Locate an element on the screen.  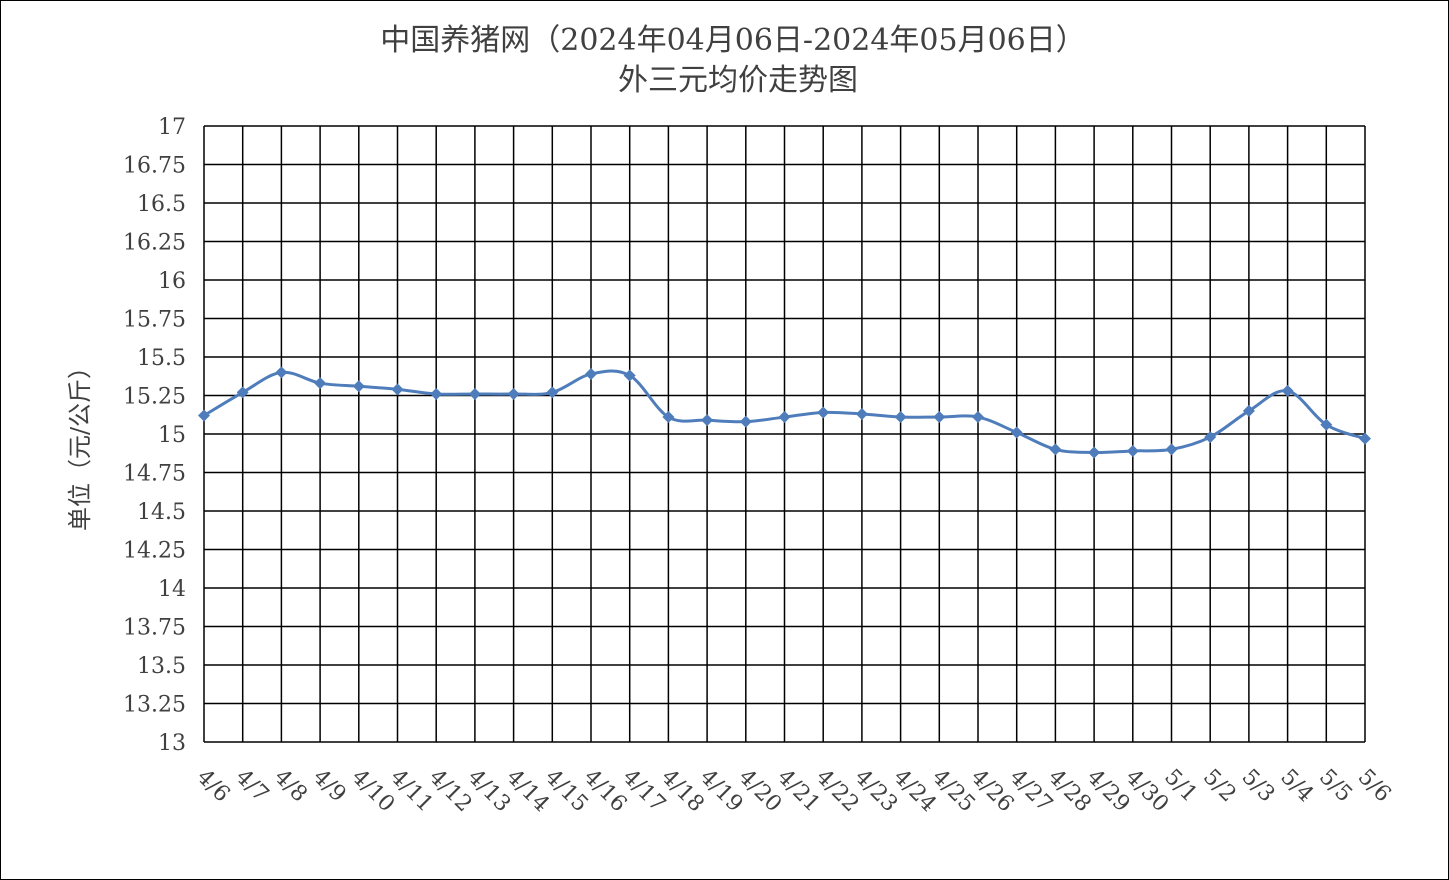
x-tick-label: 5/5 is located at coordinates (1335, 786).